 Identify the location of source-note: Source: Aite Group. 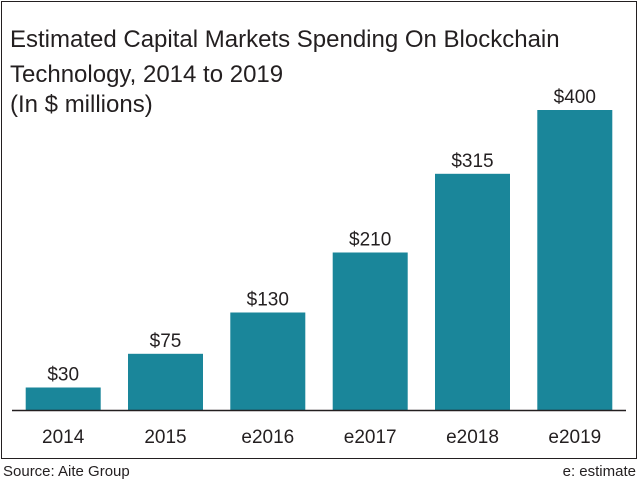
(66, 471).